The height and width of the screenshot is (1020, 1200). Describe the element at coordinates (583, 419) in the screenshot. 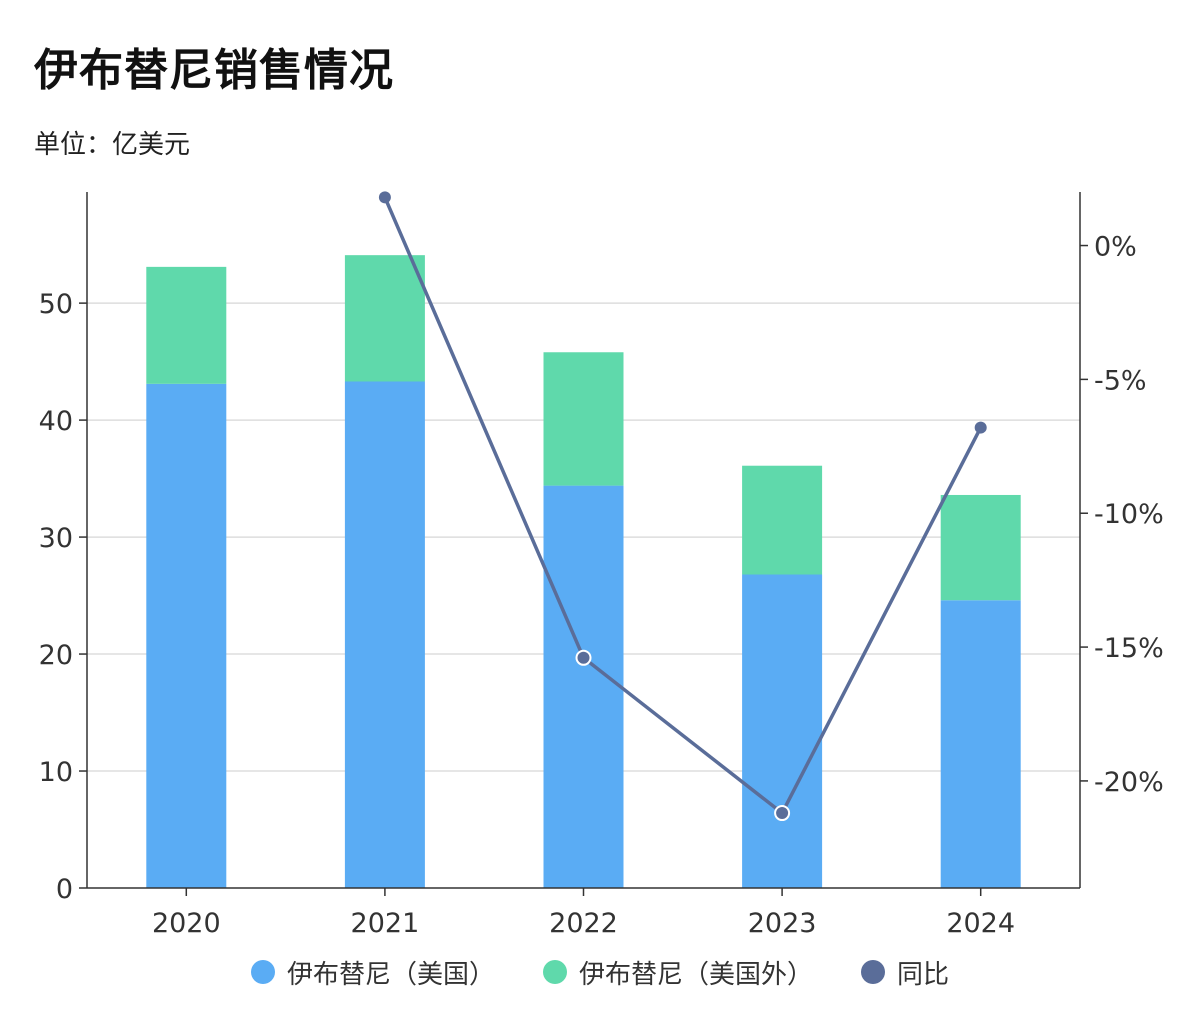

I see `bar-ex-us-2022` at that location.